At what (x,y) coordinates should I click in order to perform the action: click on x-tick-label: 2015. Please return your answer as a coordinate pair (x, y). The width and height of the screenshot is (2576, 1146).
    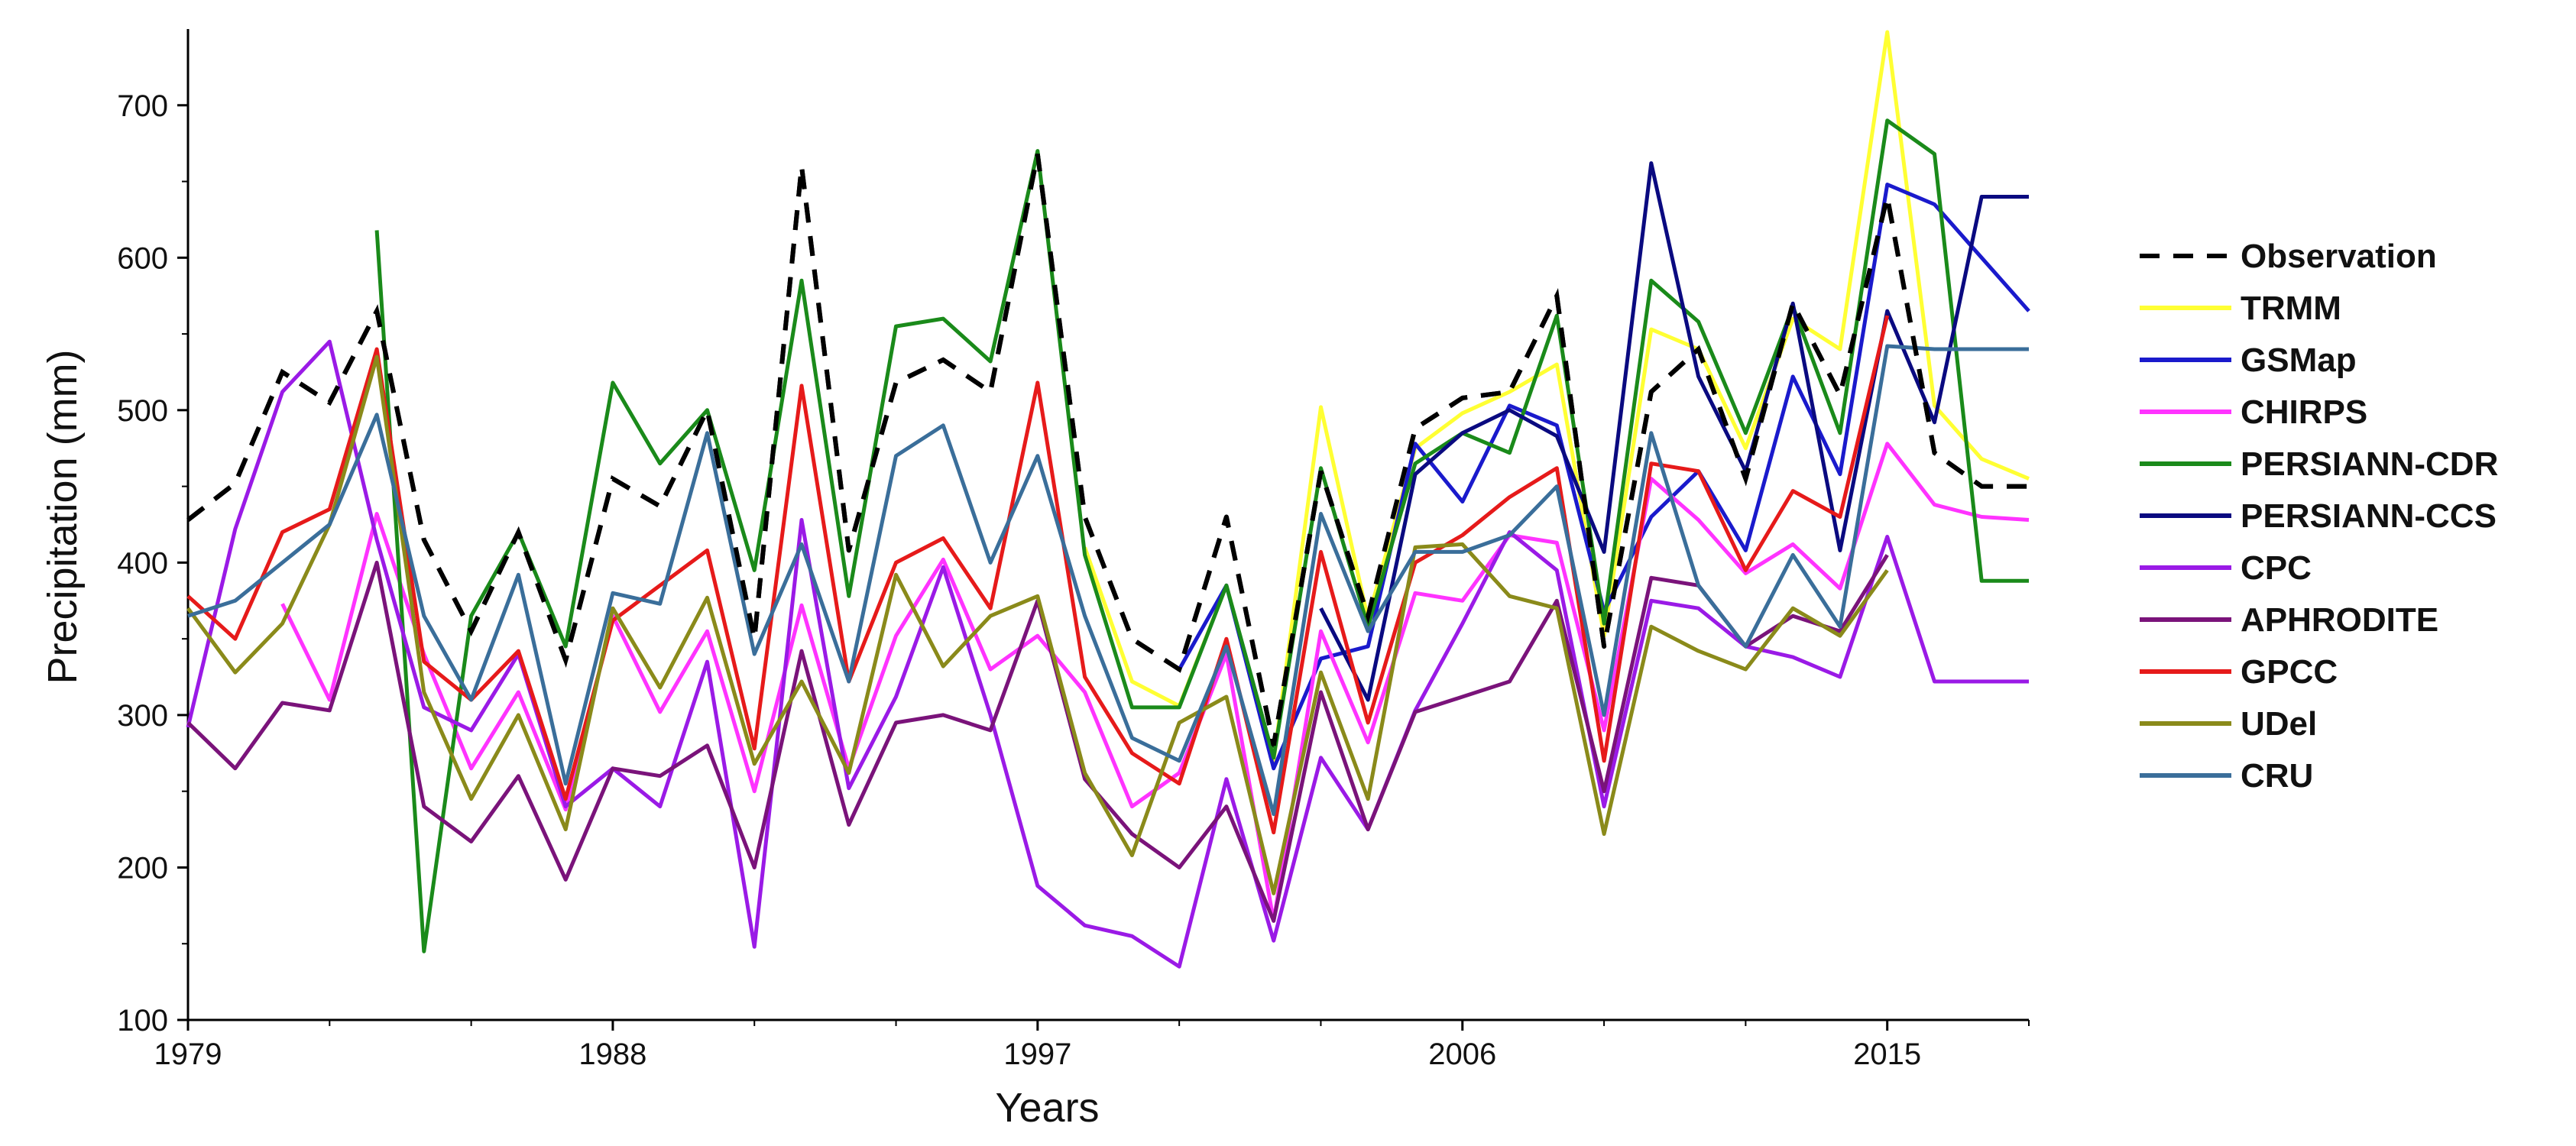
    Looking at the image, I should click on (1887, 1054).